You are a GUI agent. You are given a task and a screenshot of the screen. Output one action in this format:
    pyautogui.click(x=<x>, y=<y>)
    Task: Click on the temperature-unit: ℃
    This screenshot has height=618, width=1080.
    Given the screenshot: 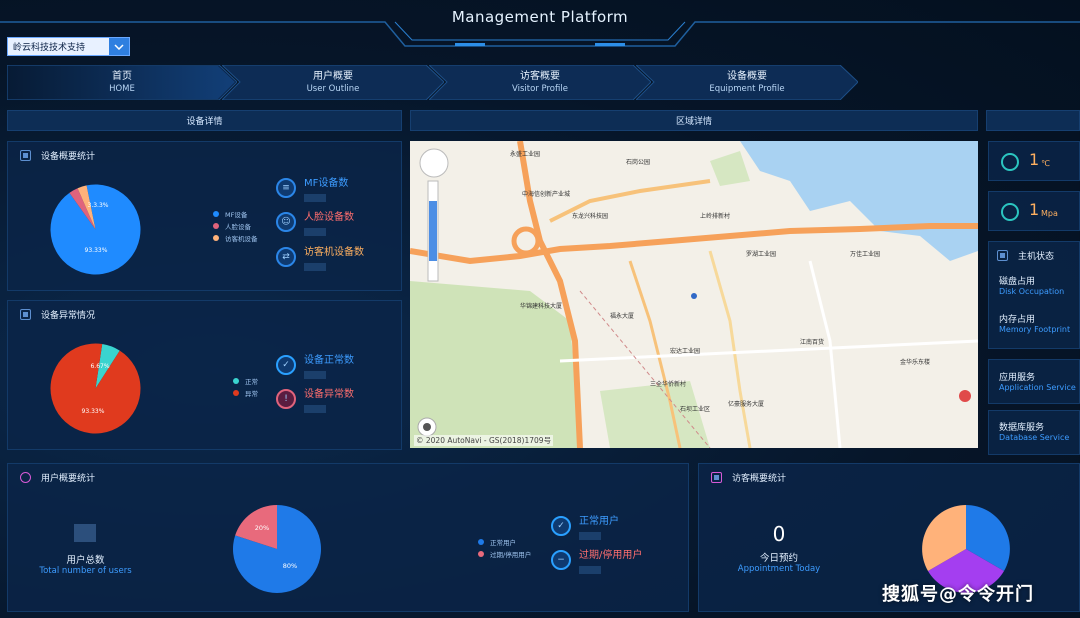 What is the action you would take?
    pyautogui.click(x=1045, y=163)
    